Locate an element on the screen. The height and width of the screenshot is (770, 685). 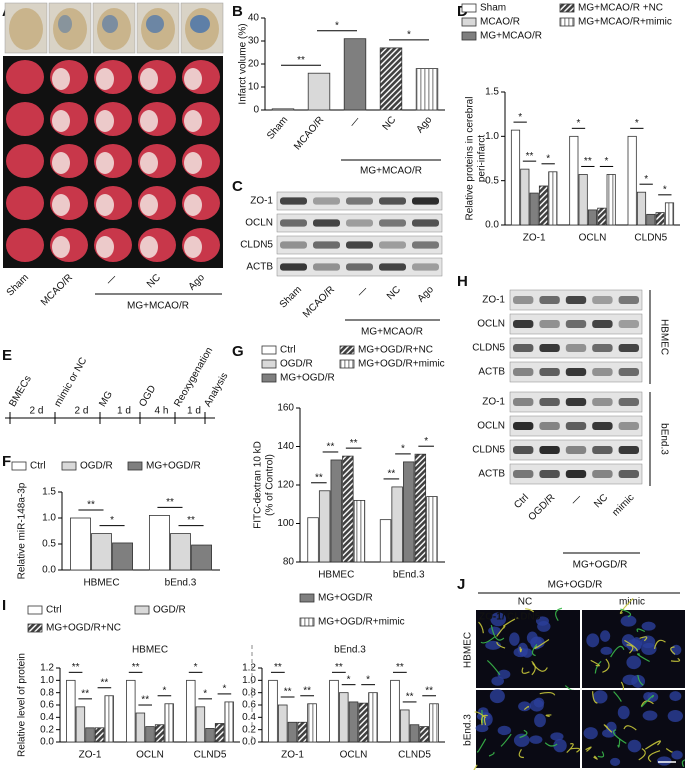
lane-label: MCAO/R is located at coordinates (57, 290).